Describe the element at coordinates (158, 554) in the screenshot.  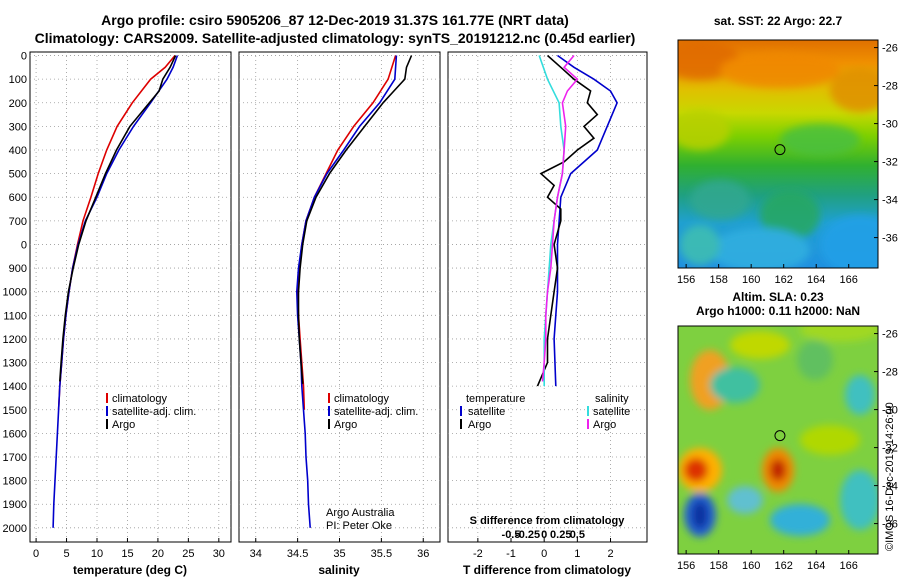
I see `x-tick-label: 20` at that location.